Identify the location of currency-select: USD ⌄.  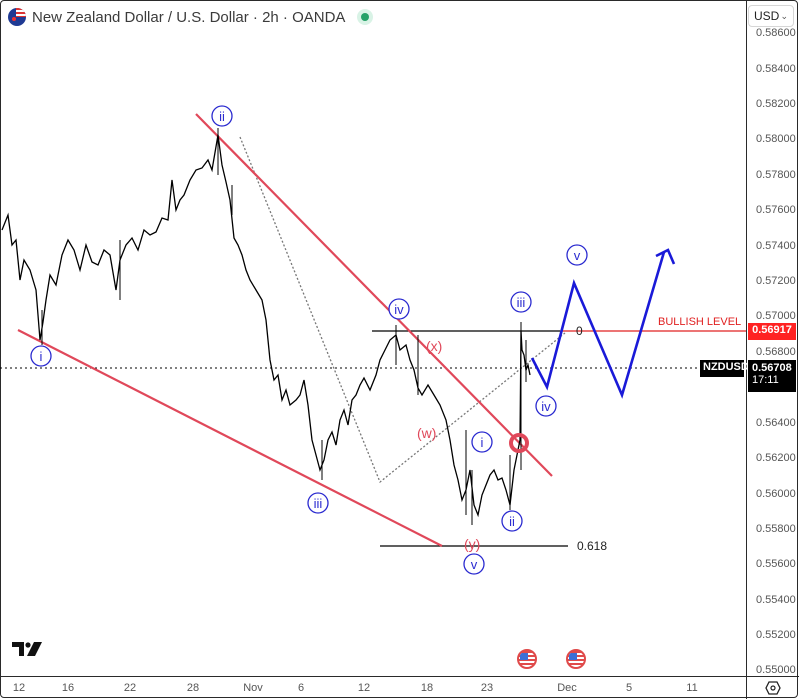
(771, 16).